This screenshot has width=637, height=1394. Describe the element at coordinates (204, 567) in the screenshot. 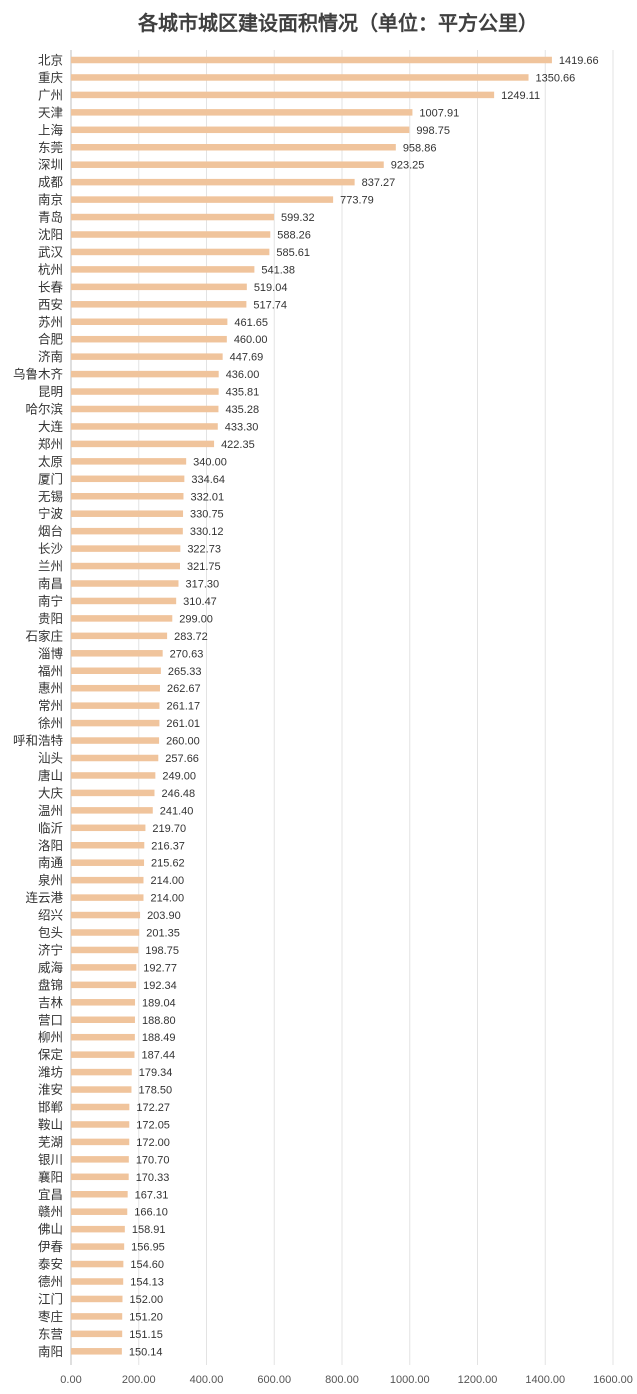

I see `bar-value-label: 321.75` at that location.